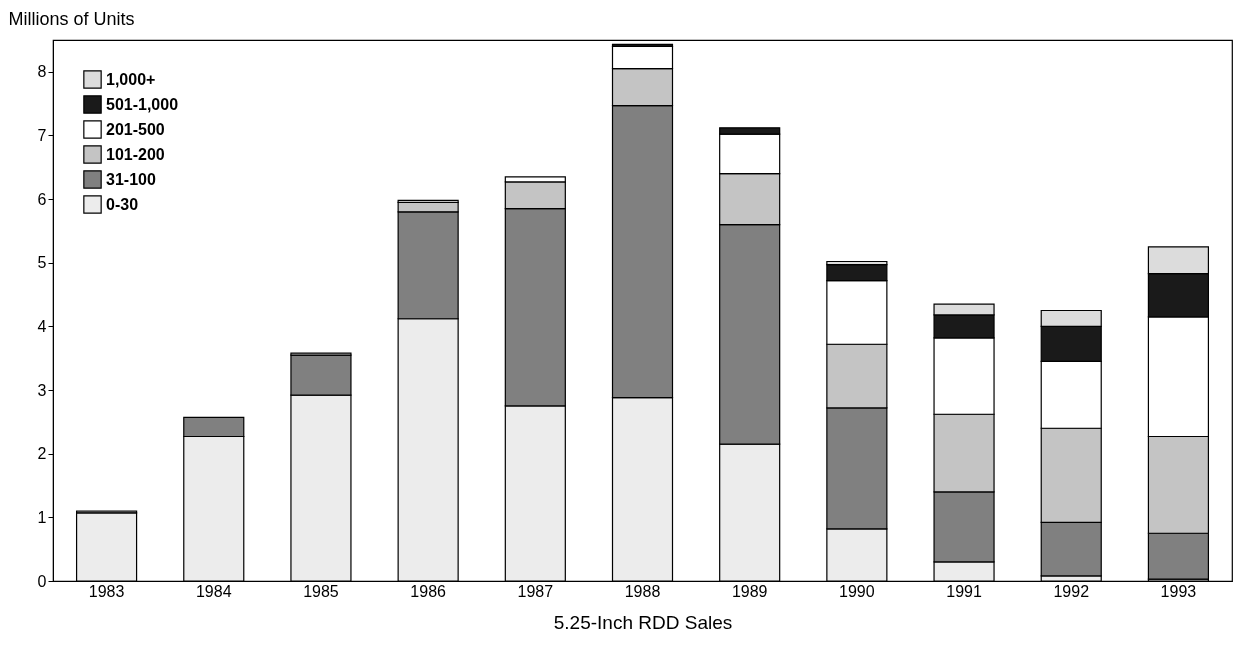 This screenshot has height=648, width=1248. Describe the element at coordinates (71, 18) in the screenshot. I see `y-axis-title: Millions of Units` at that location.